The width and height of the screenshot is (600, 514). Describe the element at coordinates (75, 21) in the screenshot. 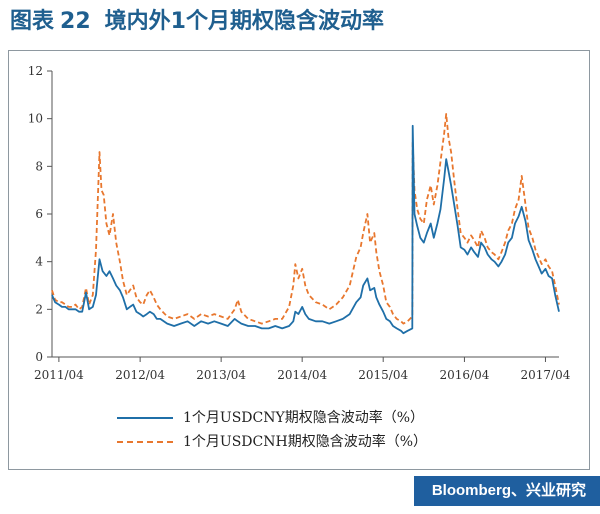

I see `figure-number: 22` at that location.